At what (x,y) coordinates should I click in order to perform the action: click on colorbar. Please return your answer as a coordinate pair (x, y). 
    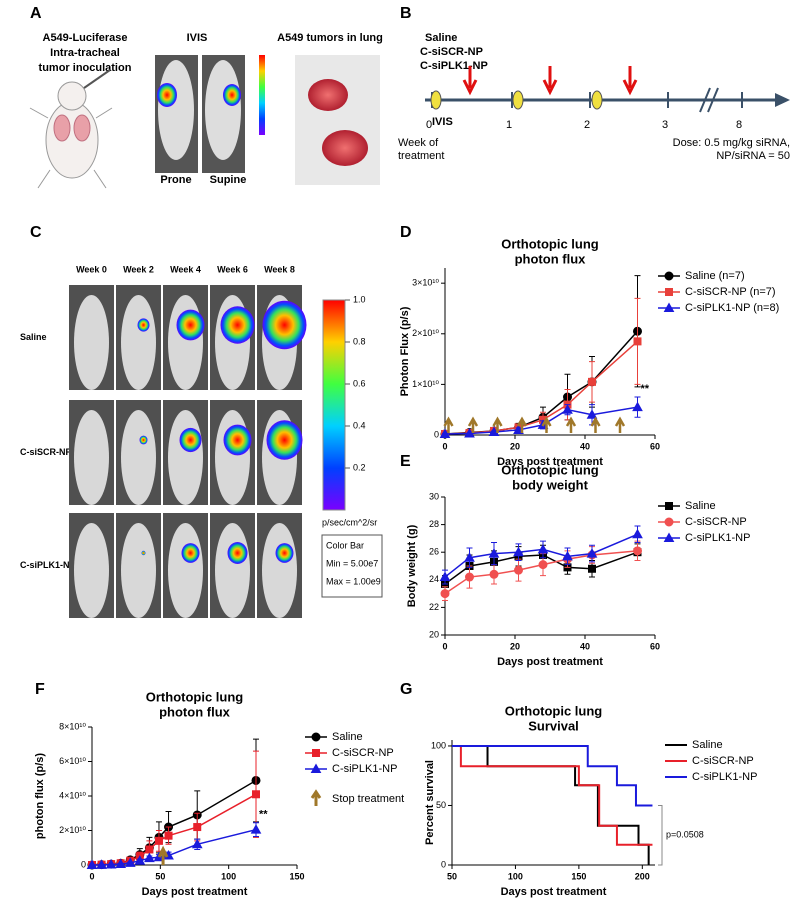
    Looking at the image, I should click on (262, 95).